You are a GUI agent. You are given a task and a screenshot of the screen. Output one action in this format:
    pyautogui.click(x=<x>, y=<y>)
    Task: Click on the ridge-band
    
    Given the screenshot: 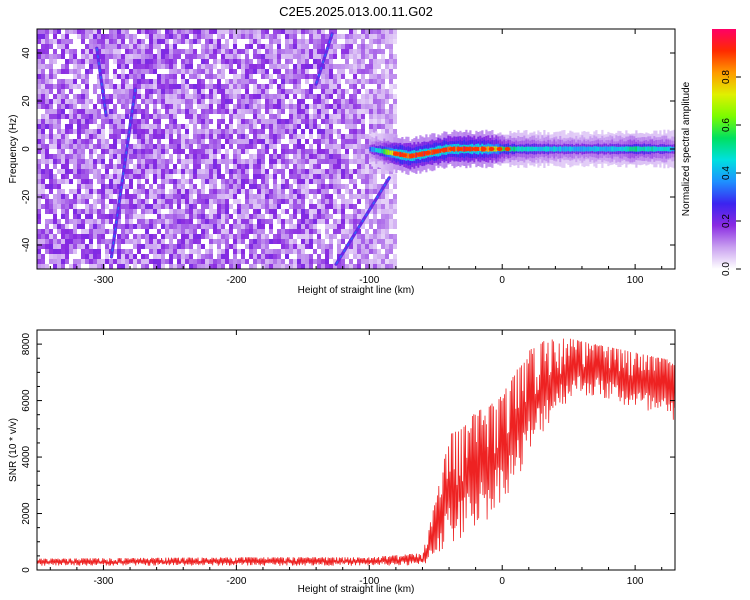 What is the action you would take?
    pyautogui.click(x=656, y=149)
    